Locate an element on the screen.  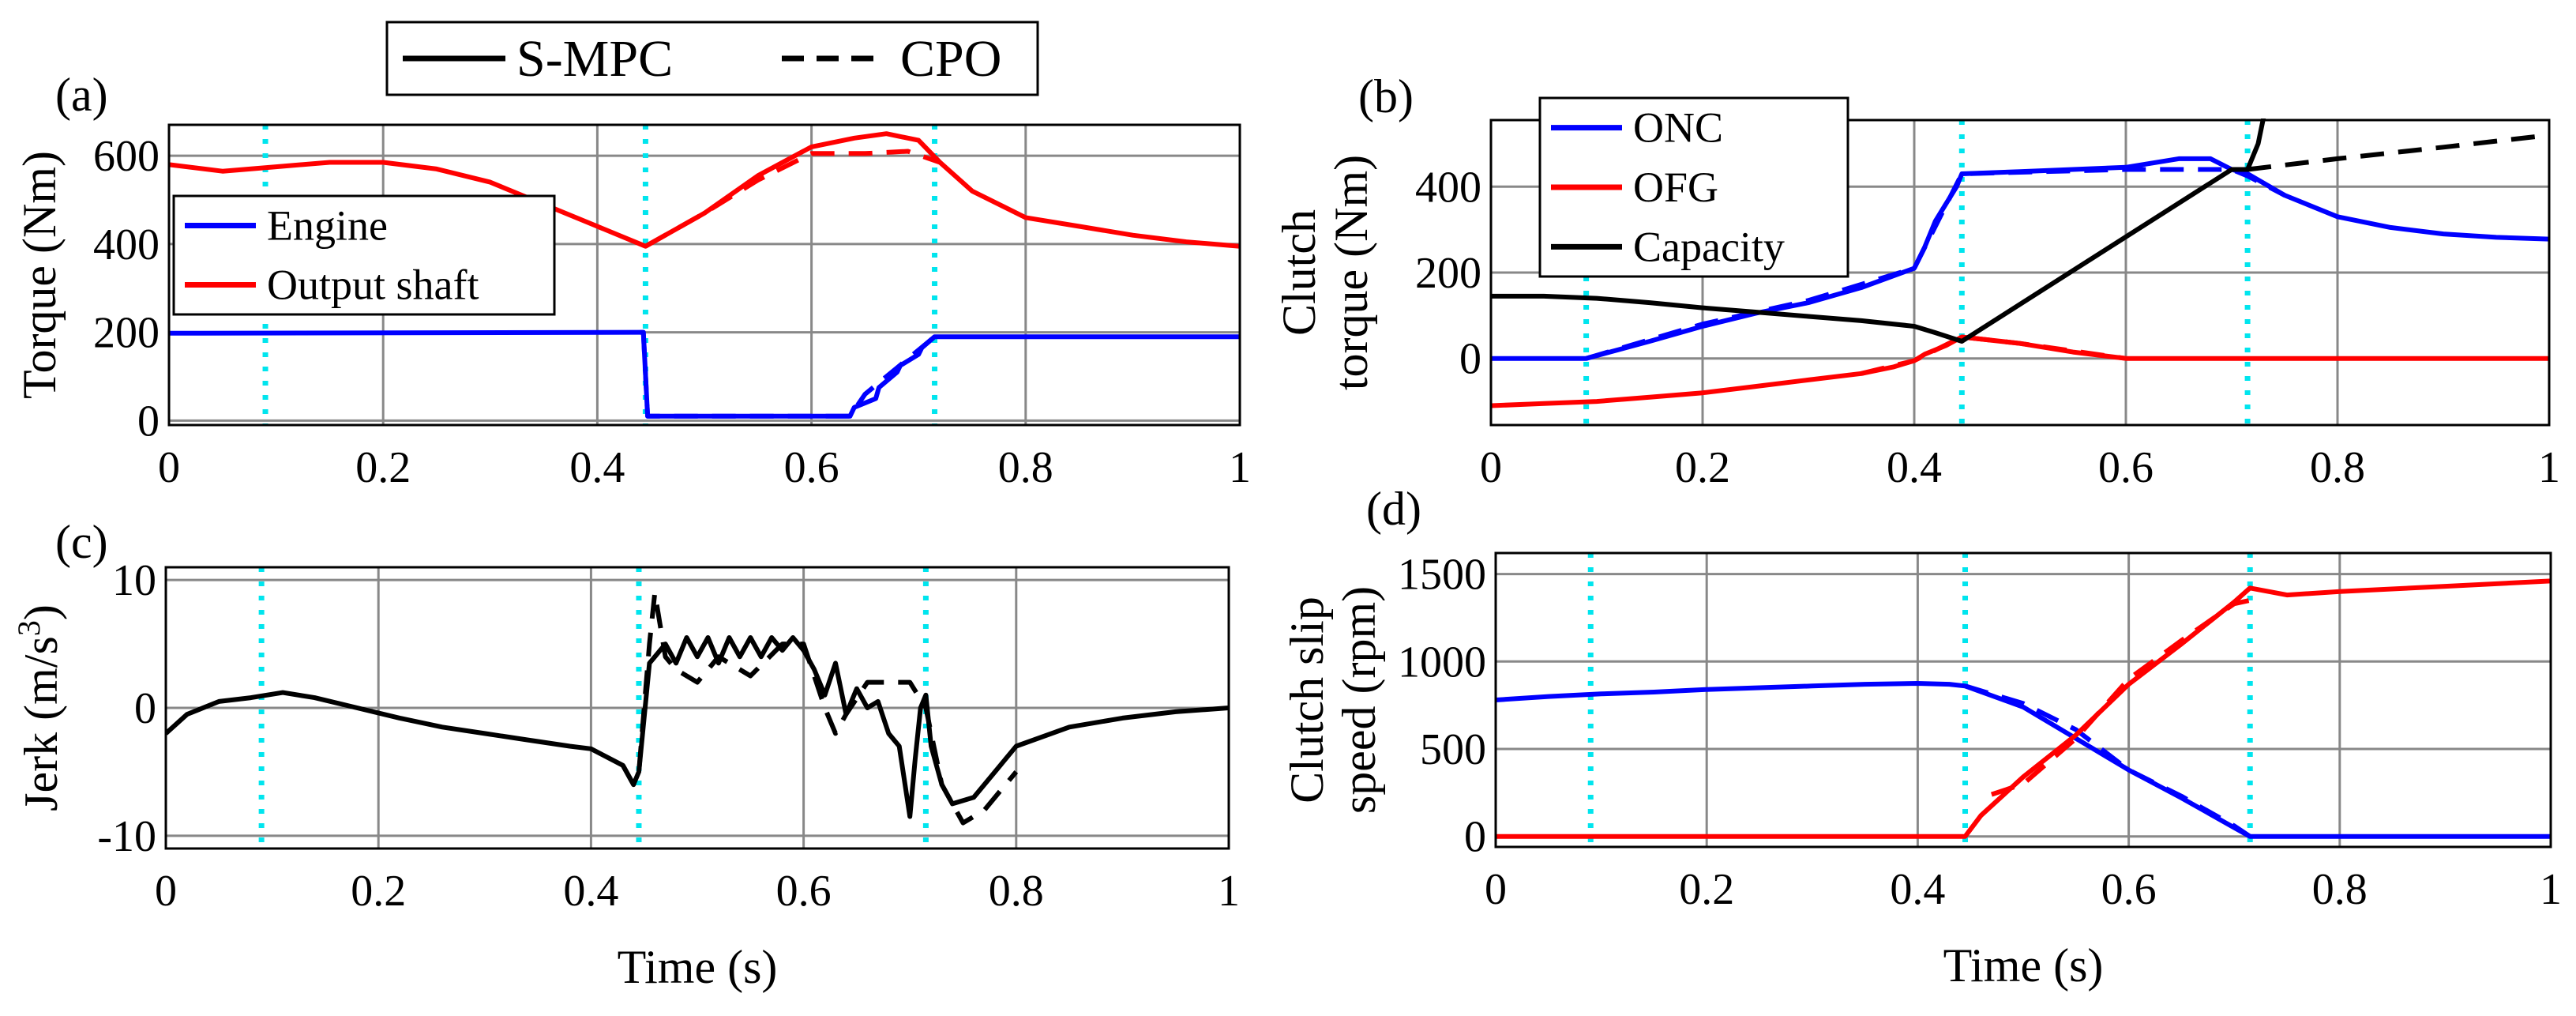
panel-label: (b) is located at coordinates (1386, 96).